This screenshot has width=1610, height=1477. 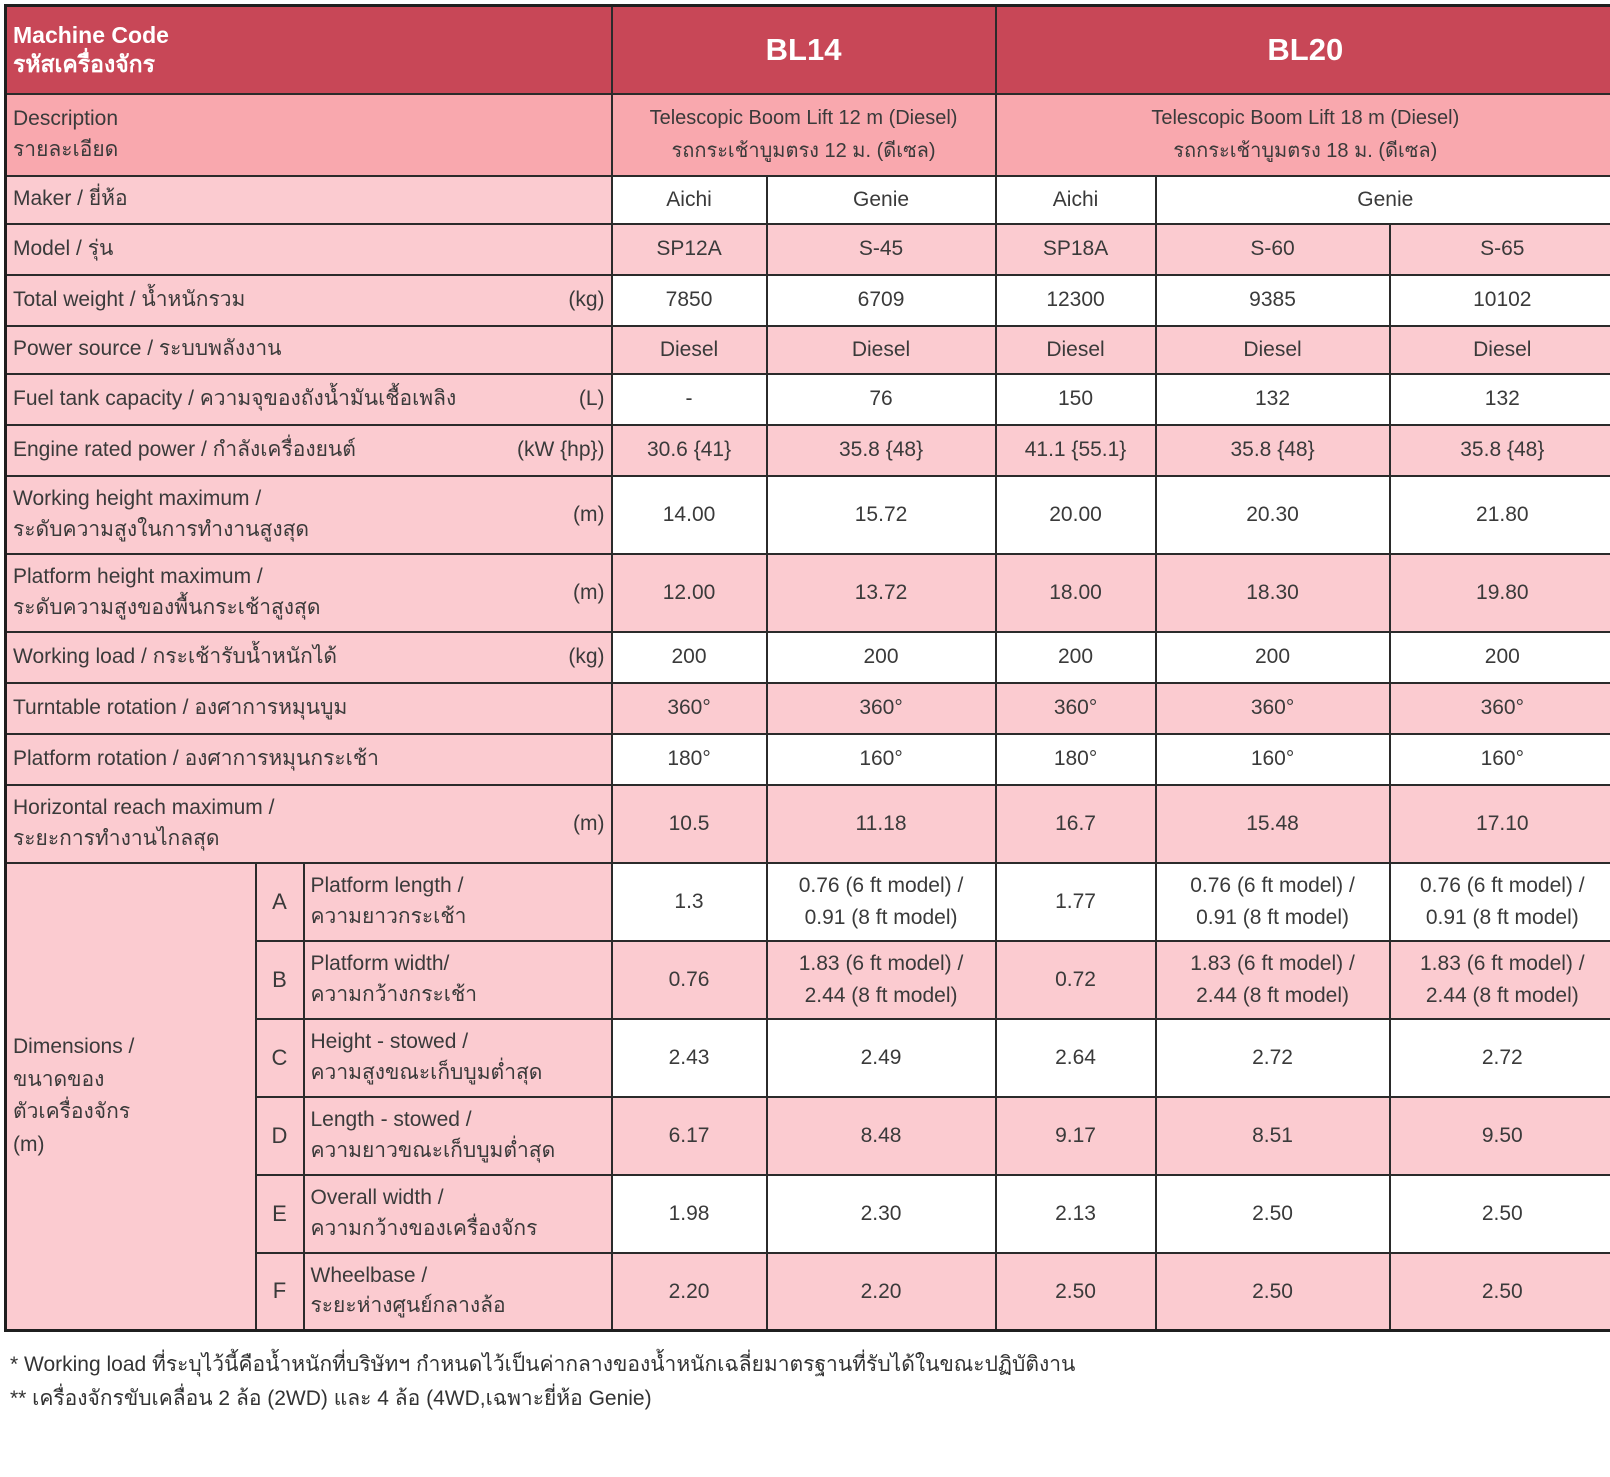 What do you see at coordinates (803, 49) in the screenshot?
I see `group-header-bl14: BL14` at bounding box center [803, 49].